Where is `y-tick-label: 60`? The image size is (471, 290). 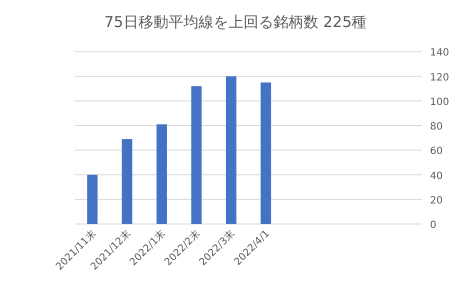
y-tick-label: 60 is located at coordinates (436, 152).